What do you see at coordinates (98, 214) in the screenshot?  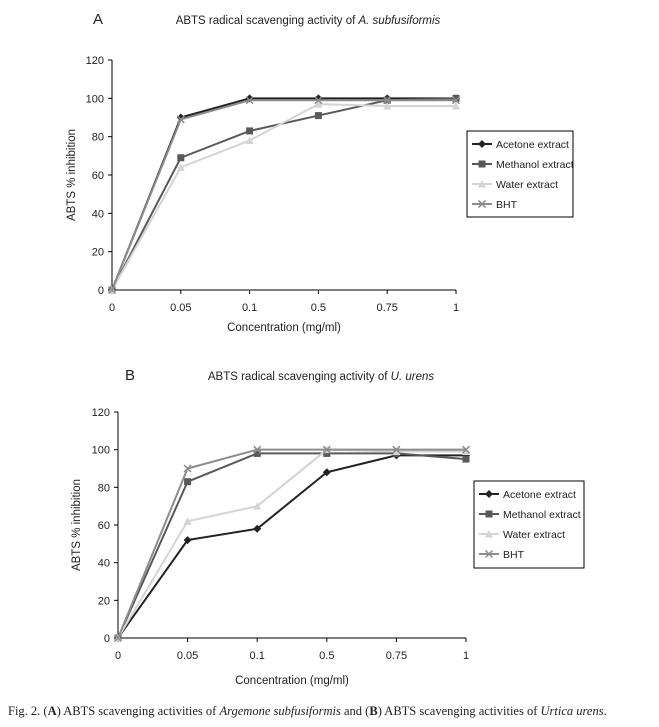 I see `panel-a-y-tick-label: 40` at bounding box center [98, 214].